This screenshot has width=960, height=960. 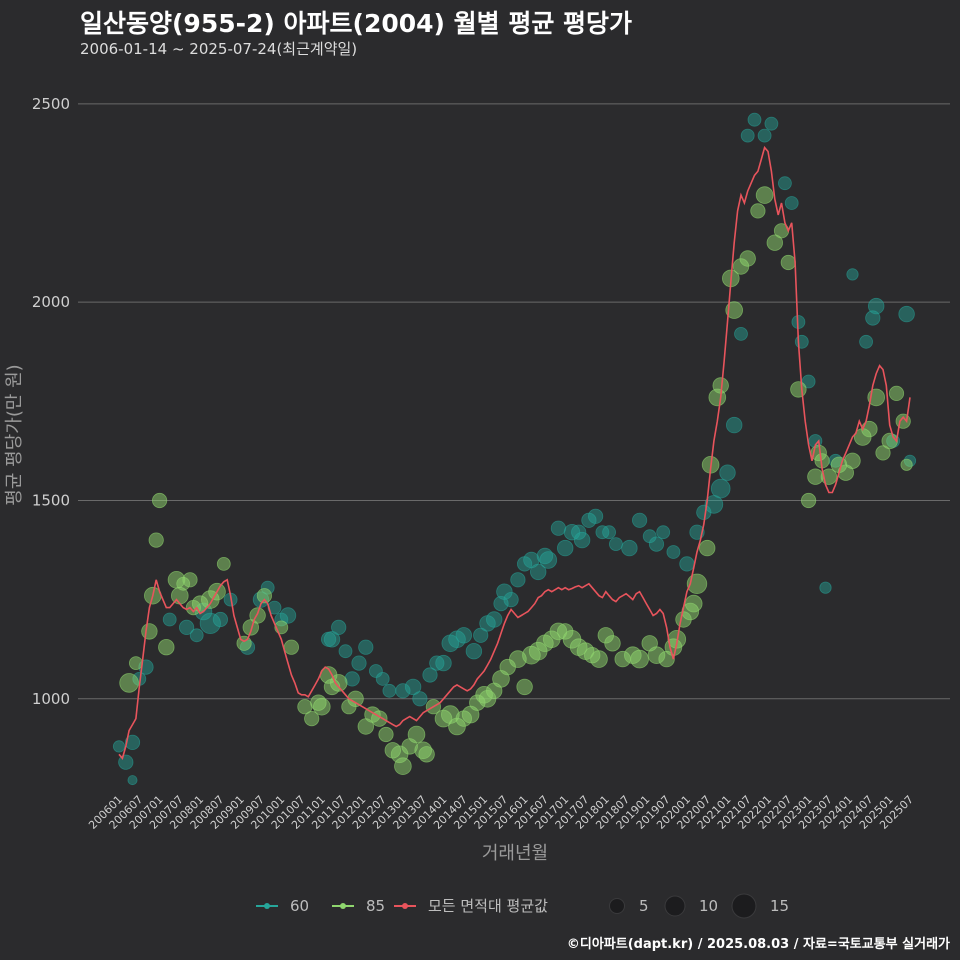 I want to click on legend-size-label: 15, so click(x=779, y=906).